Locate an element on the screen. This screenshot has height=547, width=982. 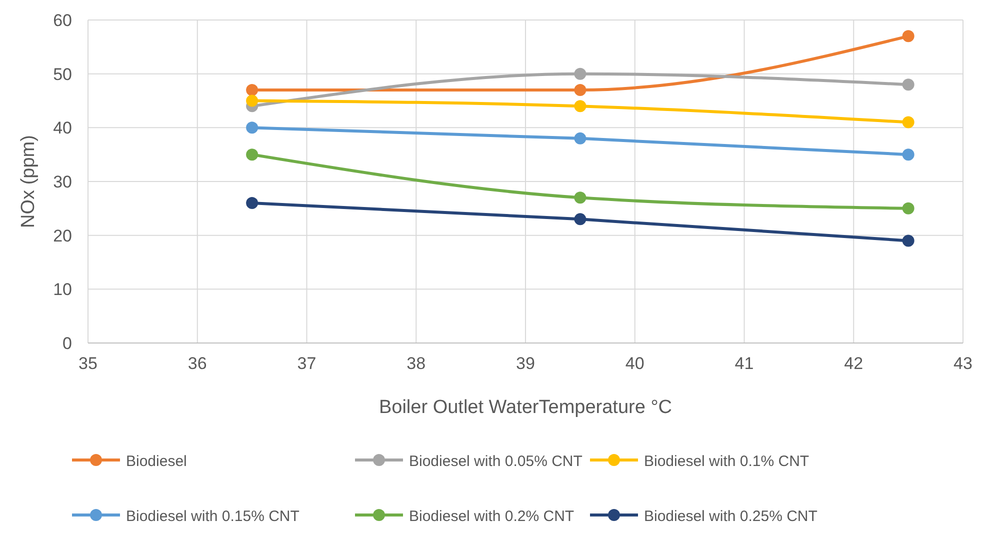
y-tick-label: 10 is located at coordinates (62, 290).